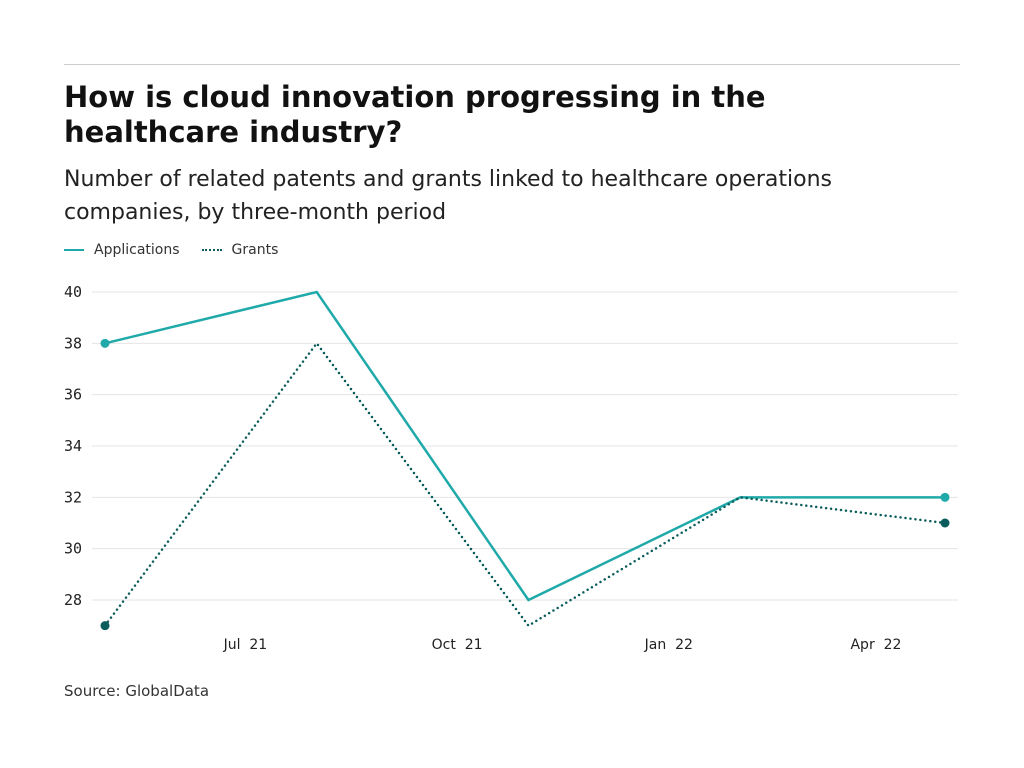 The width and height of the screenshot is (1024, 768). I want to click on legend-label-applications: Applications, so click(137, 250).